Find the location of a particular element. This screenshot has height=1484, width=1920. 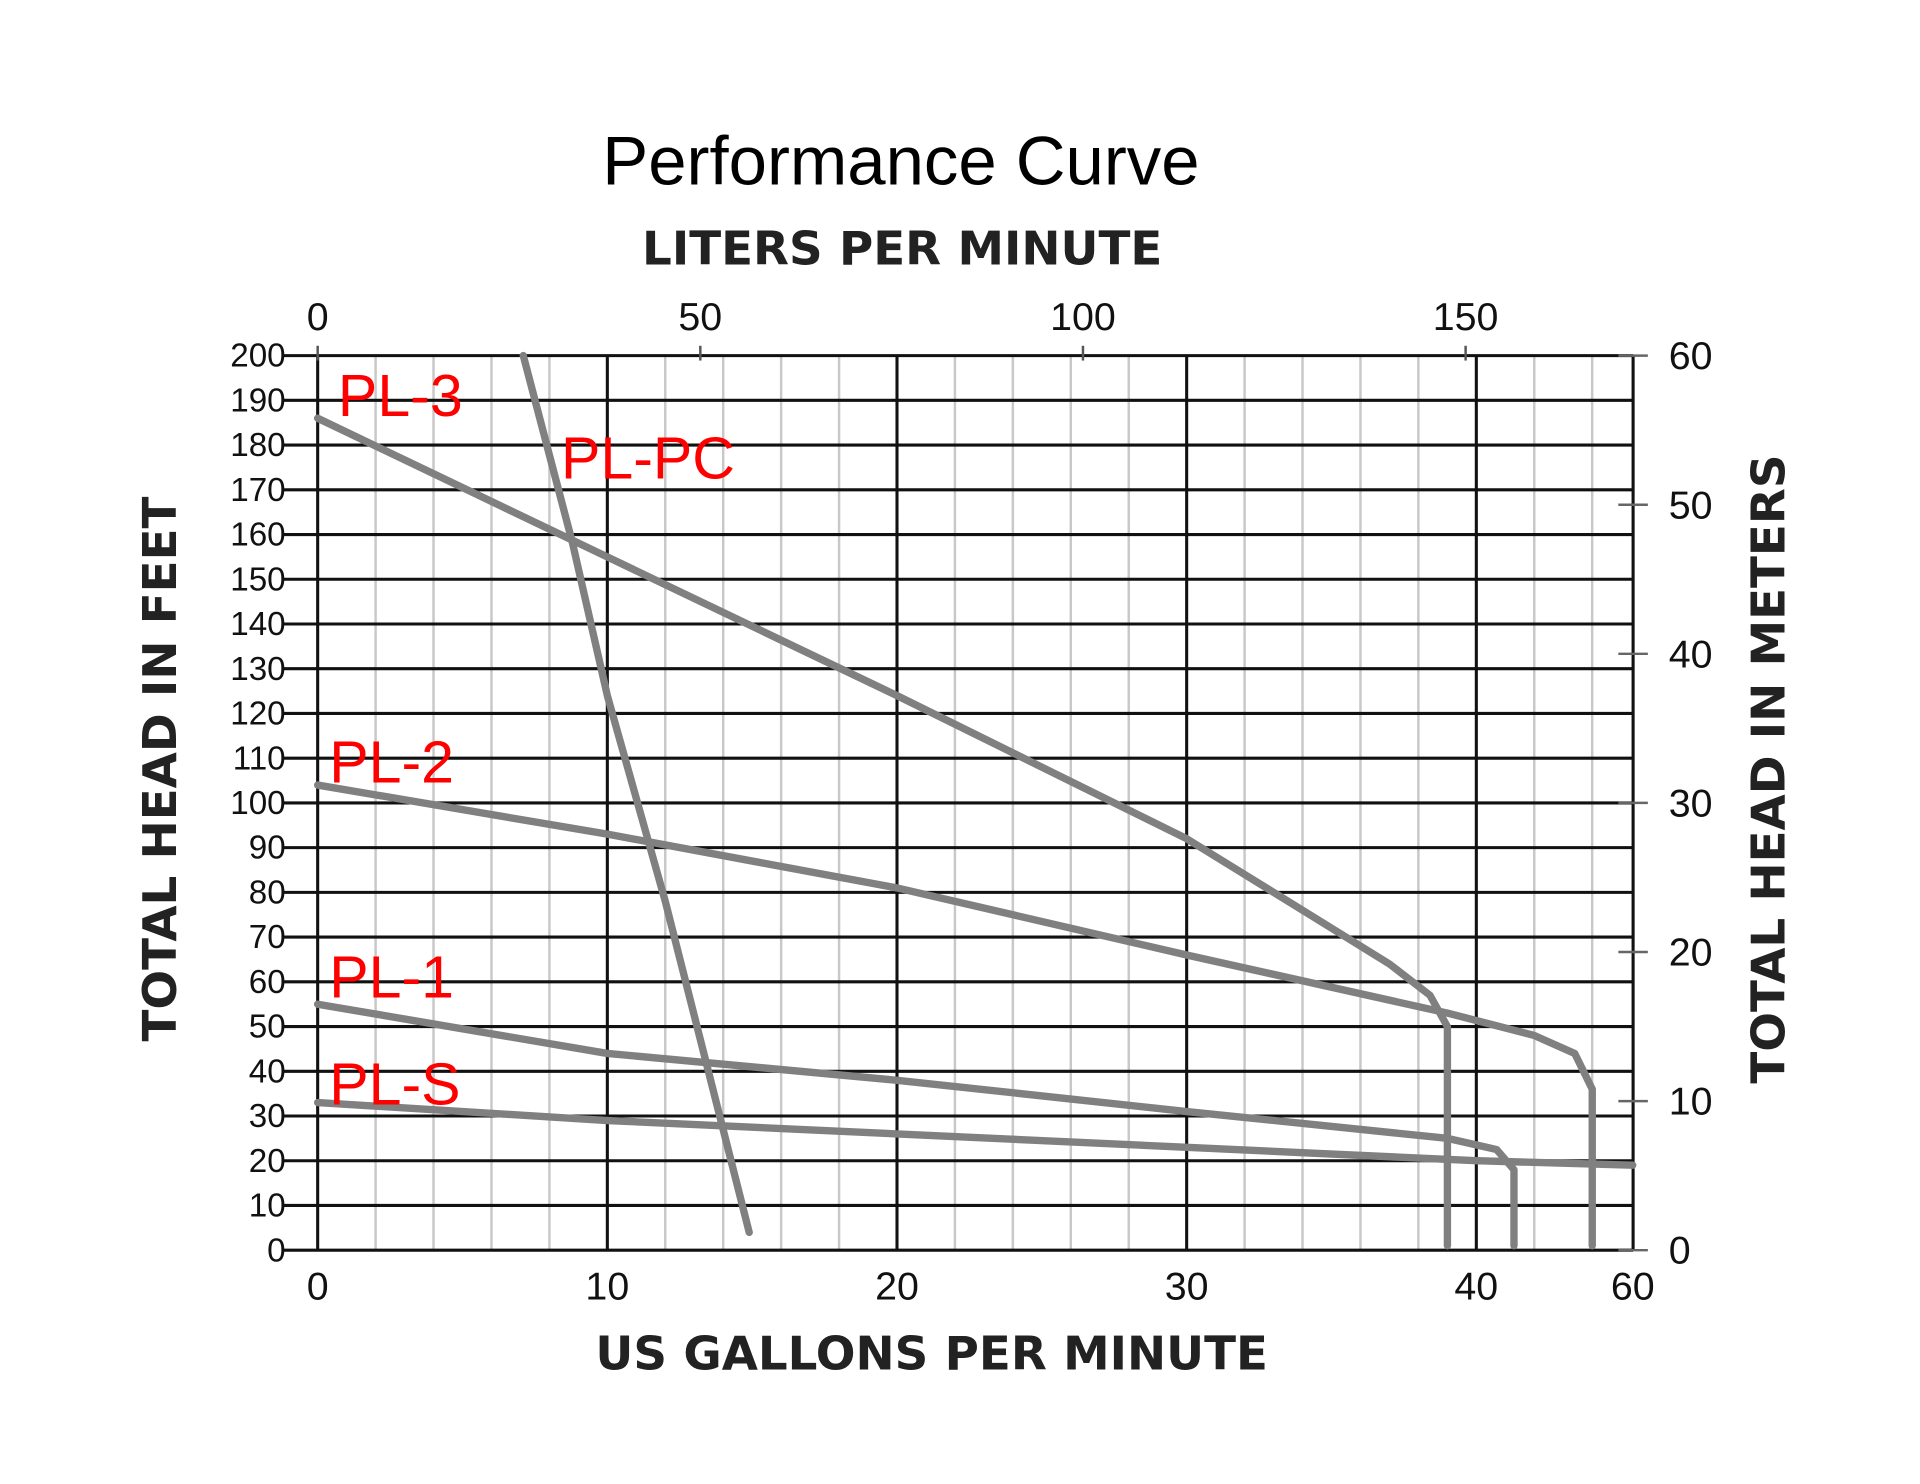

y-tick-label: 120 is located at coordinates (257, 714).